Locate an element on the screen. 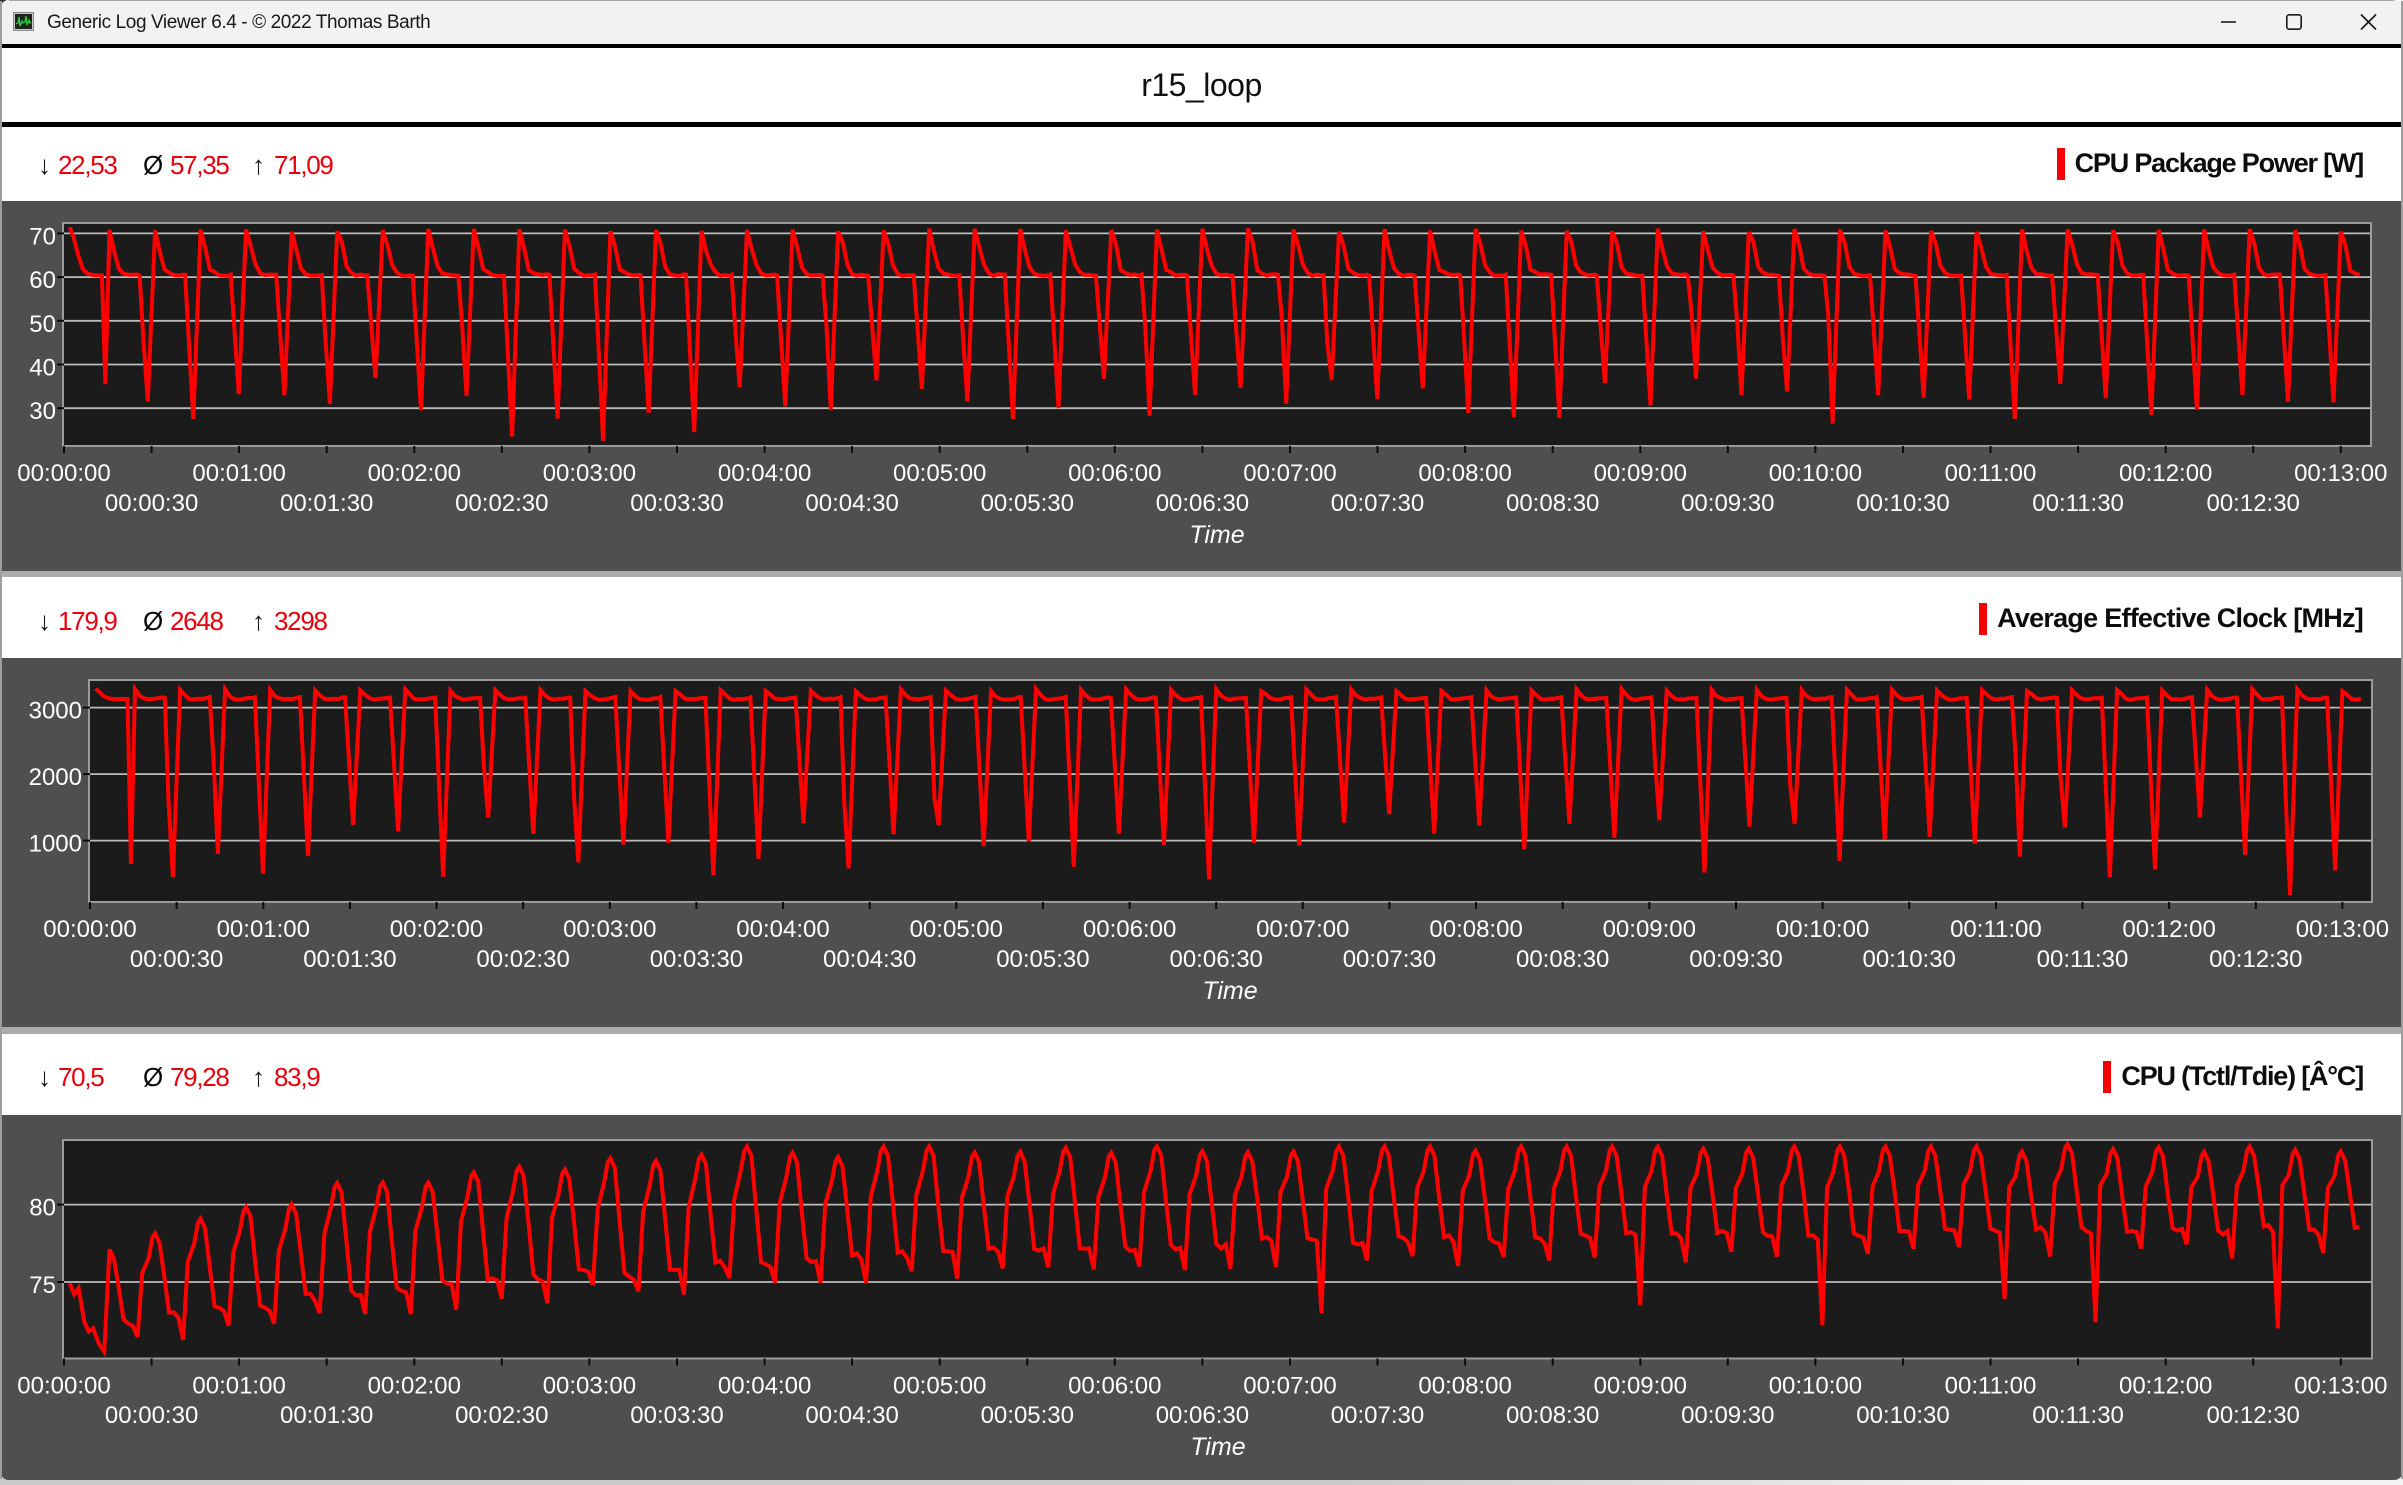 This screenshot has height=1485, width=2403. svg-text: 50 is located at coordinates (42, 324).